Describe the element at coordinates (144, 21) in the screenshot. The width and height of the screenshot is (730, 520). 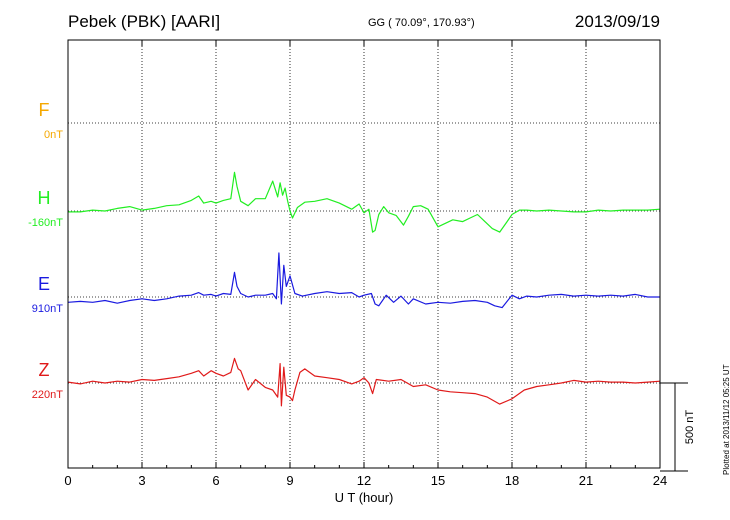
I see `chart-title: Pebek (PBK) [AARI]` at that location.